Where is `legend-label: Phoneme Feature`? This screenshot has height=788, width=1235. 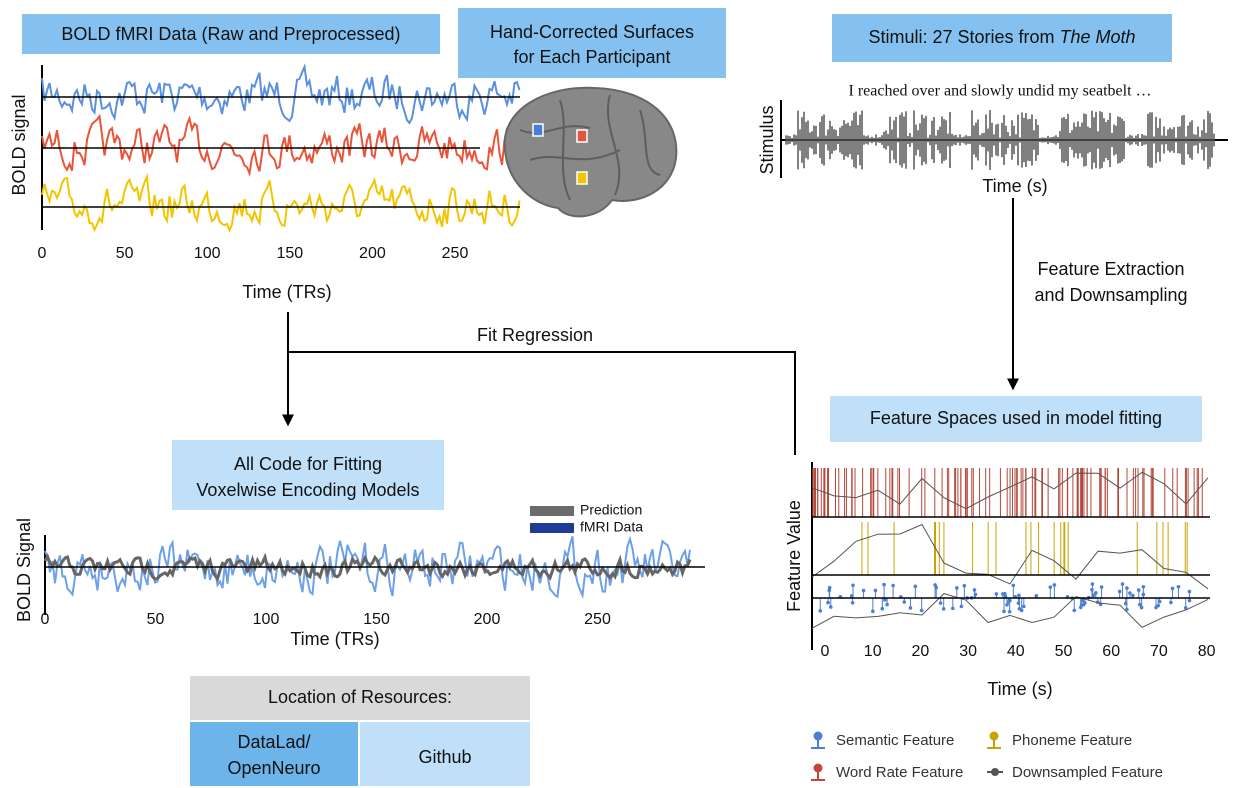 legend-label: Phoneme Feature is located at coordinates (1072, 740).